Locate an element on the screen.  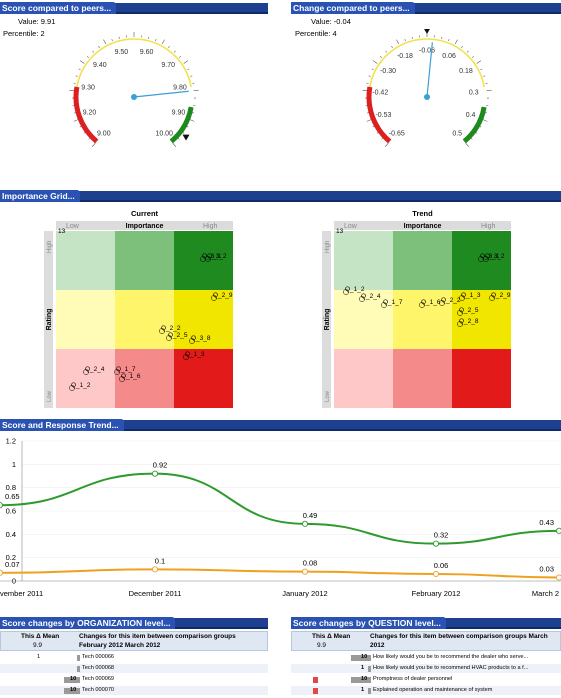
grid-x-high: High is located at coordinates (488, 226).